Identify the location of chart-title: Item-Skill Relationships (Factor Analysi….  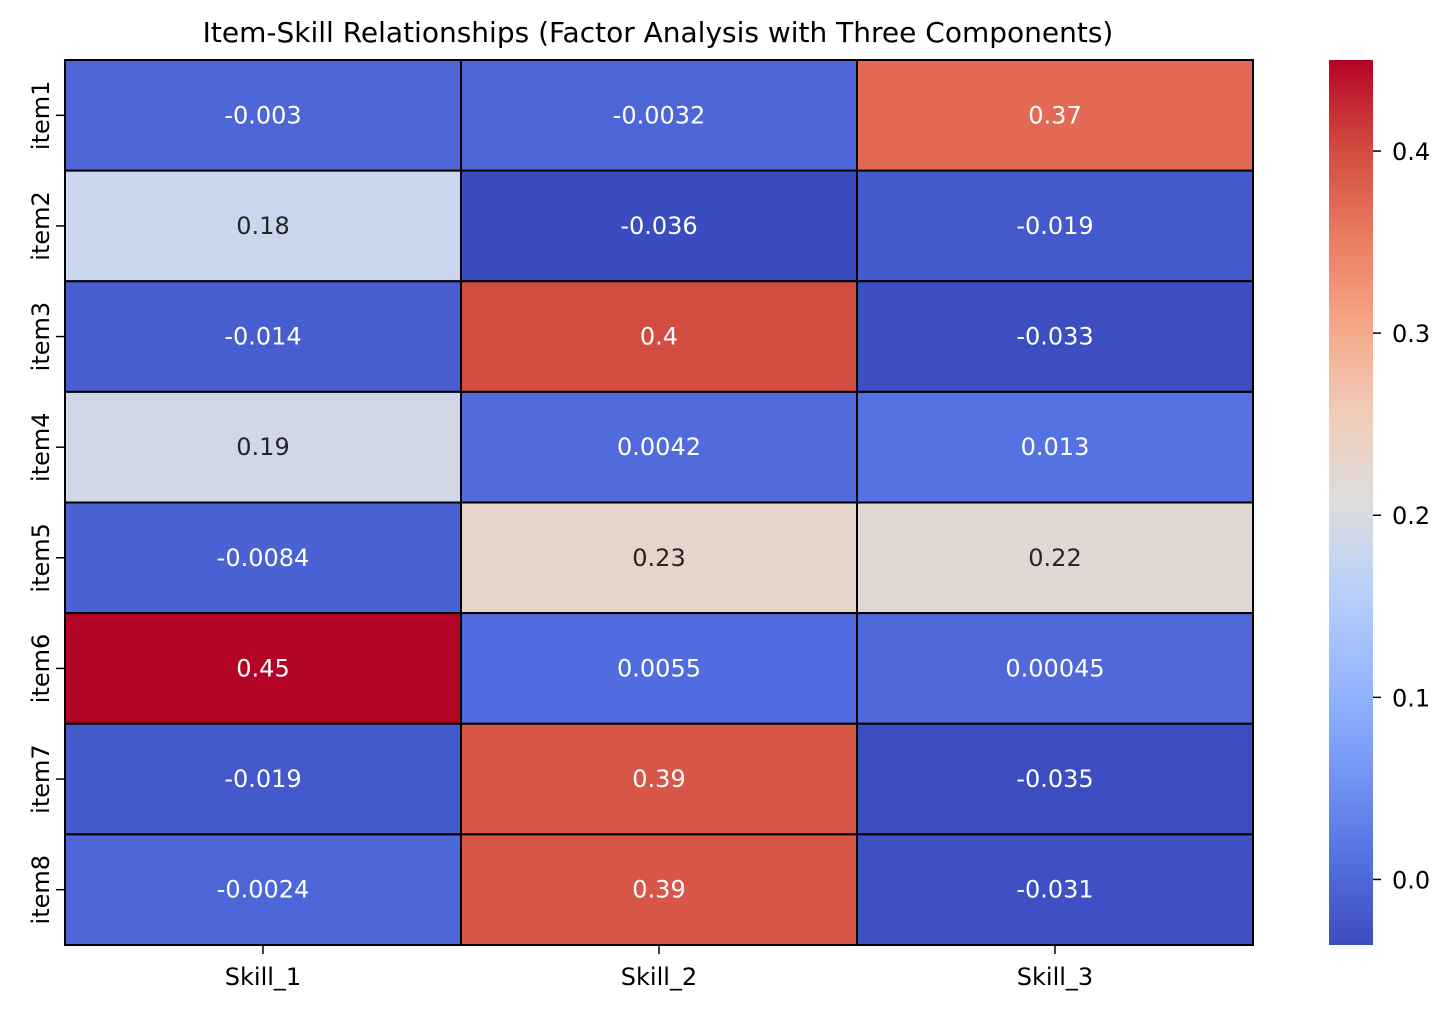
(658, 32).